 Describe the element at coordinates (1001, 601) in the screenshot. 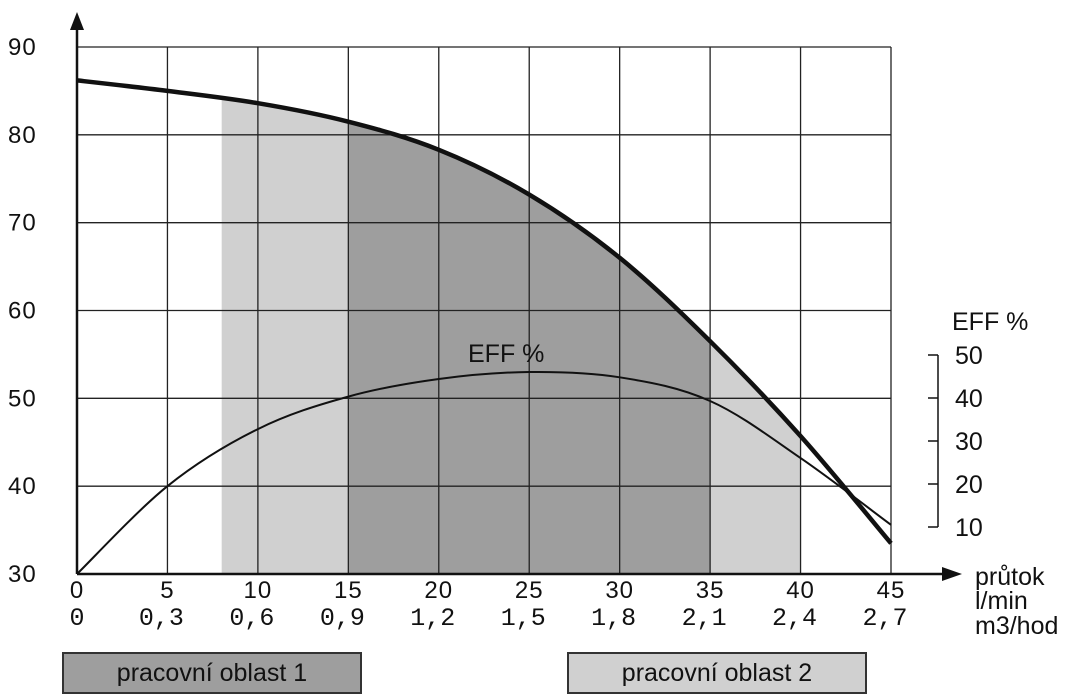

I see `x-axis-label-line2: l/min` at that location.